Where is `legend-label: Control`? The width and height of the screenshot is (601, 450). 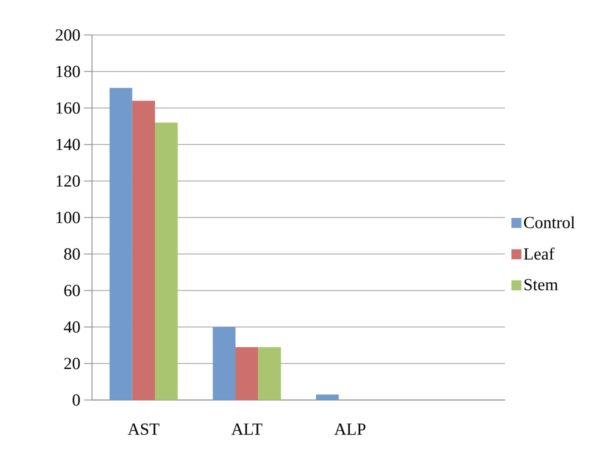
legend-label: Control is located at coordinates (549, 222).